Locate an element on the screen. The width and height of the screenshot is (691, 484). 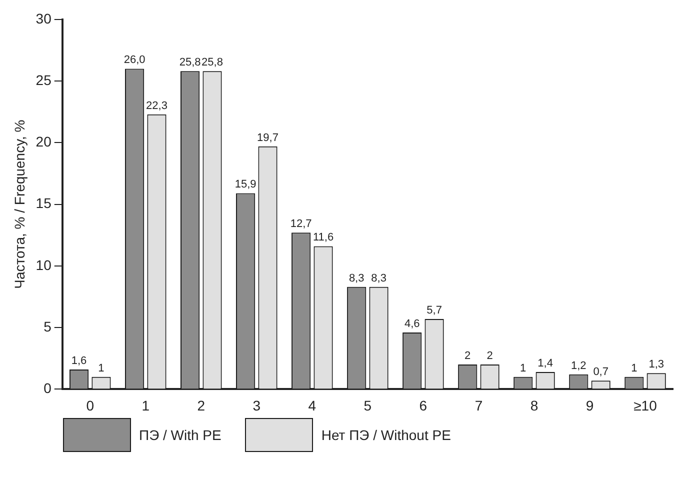
y-tick-label: 10 is located at coordinates (44, 264).